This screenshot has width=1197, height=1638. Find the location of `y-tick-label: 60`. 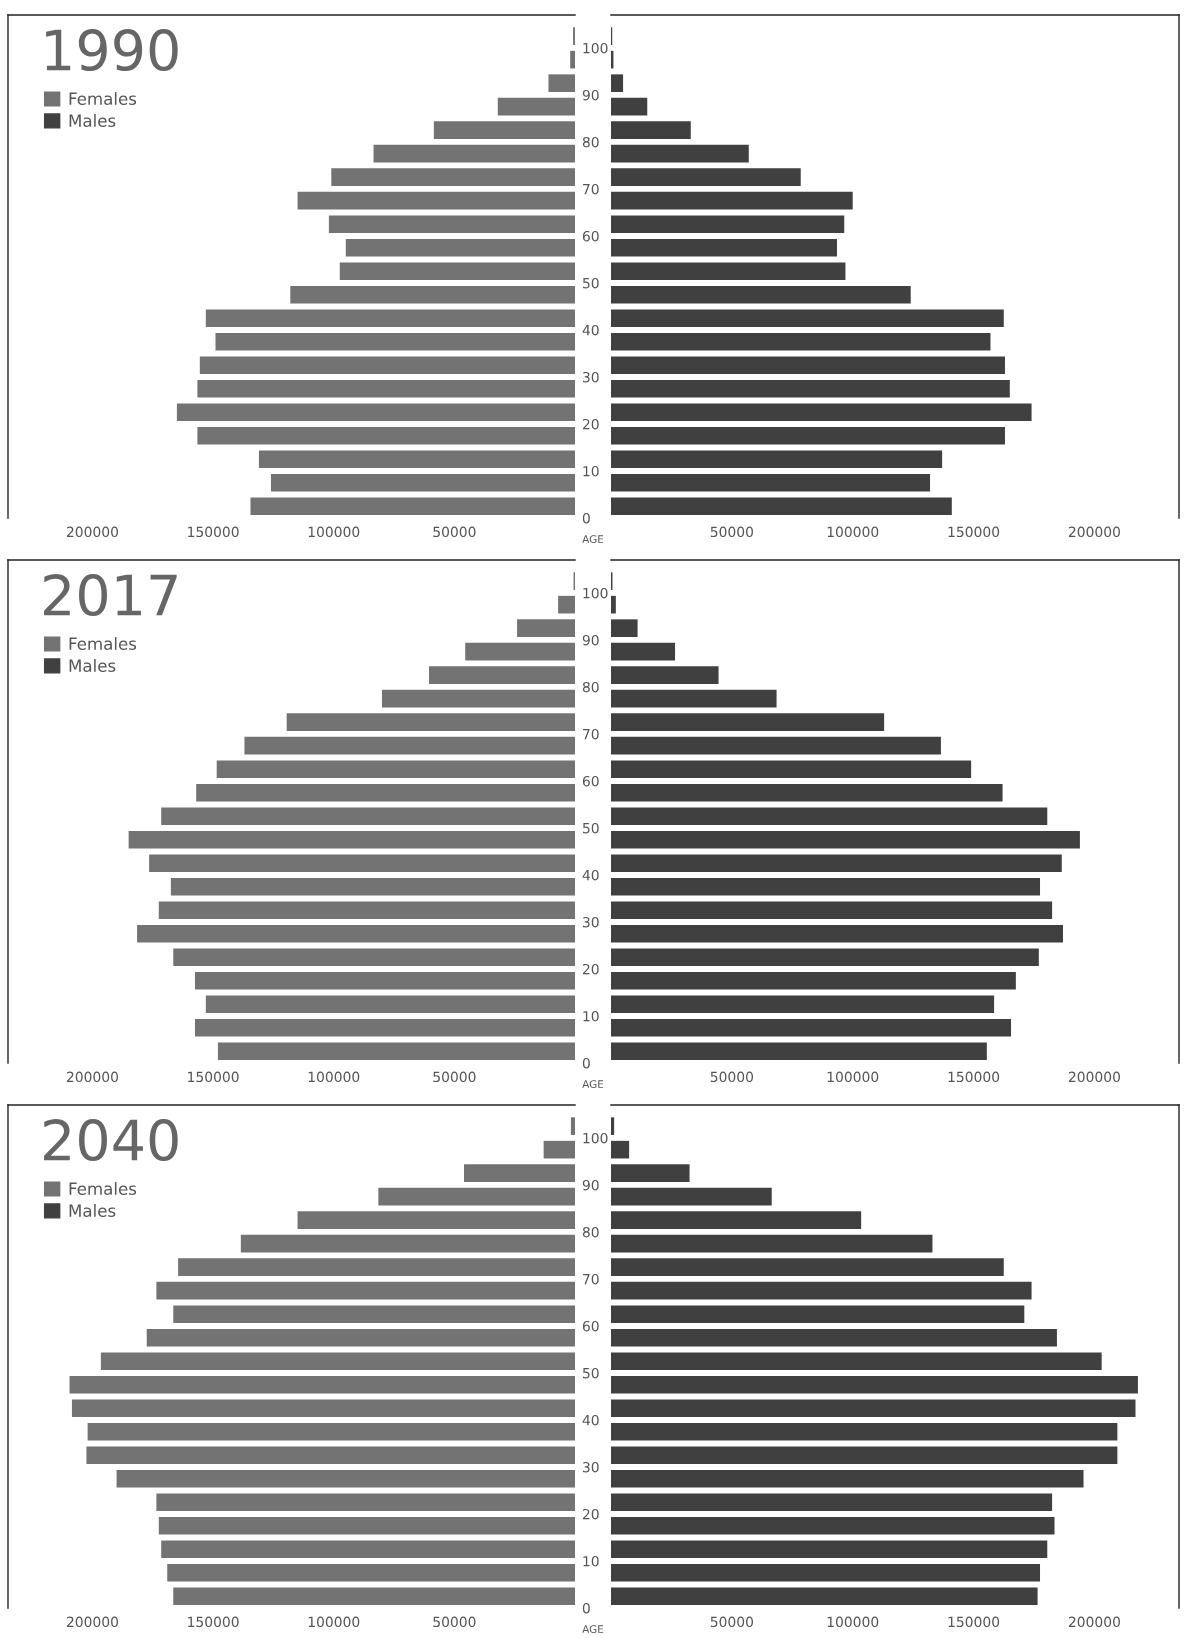

y-tick-label: 60 is located at coordinates (590, 236).